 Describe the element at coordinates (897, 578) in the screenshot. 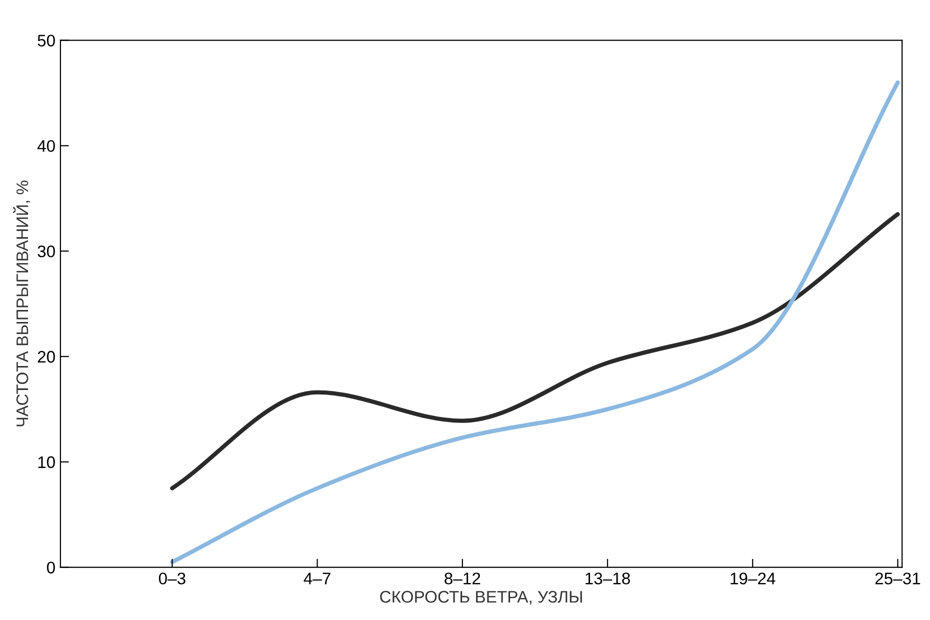

I see `x-tick-label: 25–31` at that location.